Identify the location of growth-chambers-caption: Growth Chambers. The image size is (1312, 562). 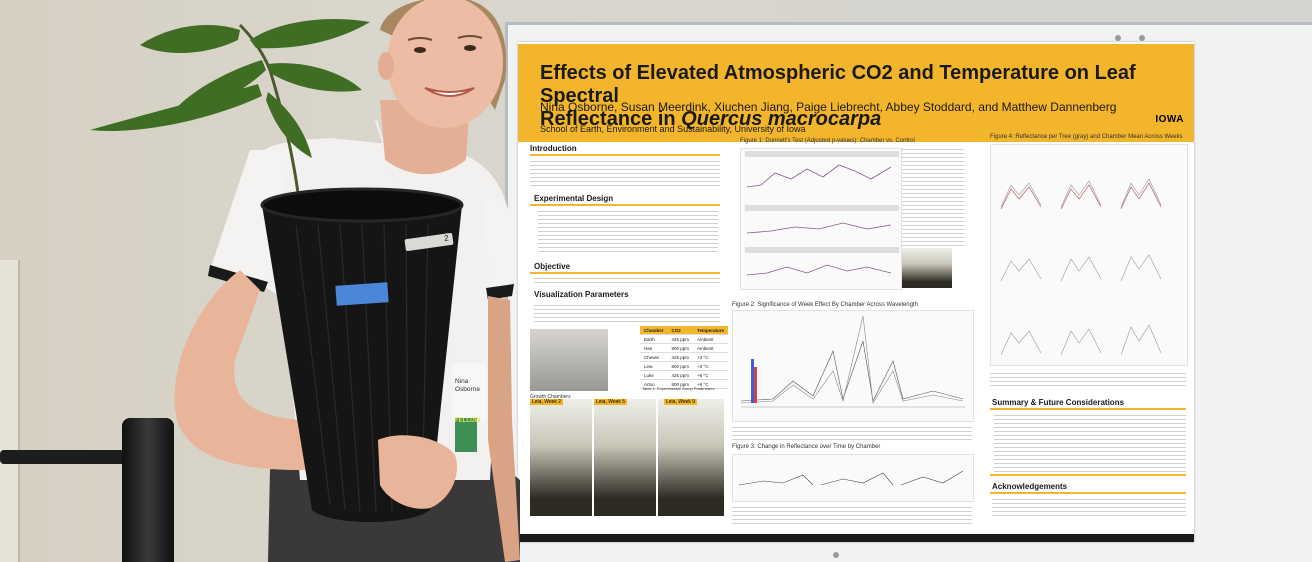
(550, 397).